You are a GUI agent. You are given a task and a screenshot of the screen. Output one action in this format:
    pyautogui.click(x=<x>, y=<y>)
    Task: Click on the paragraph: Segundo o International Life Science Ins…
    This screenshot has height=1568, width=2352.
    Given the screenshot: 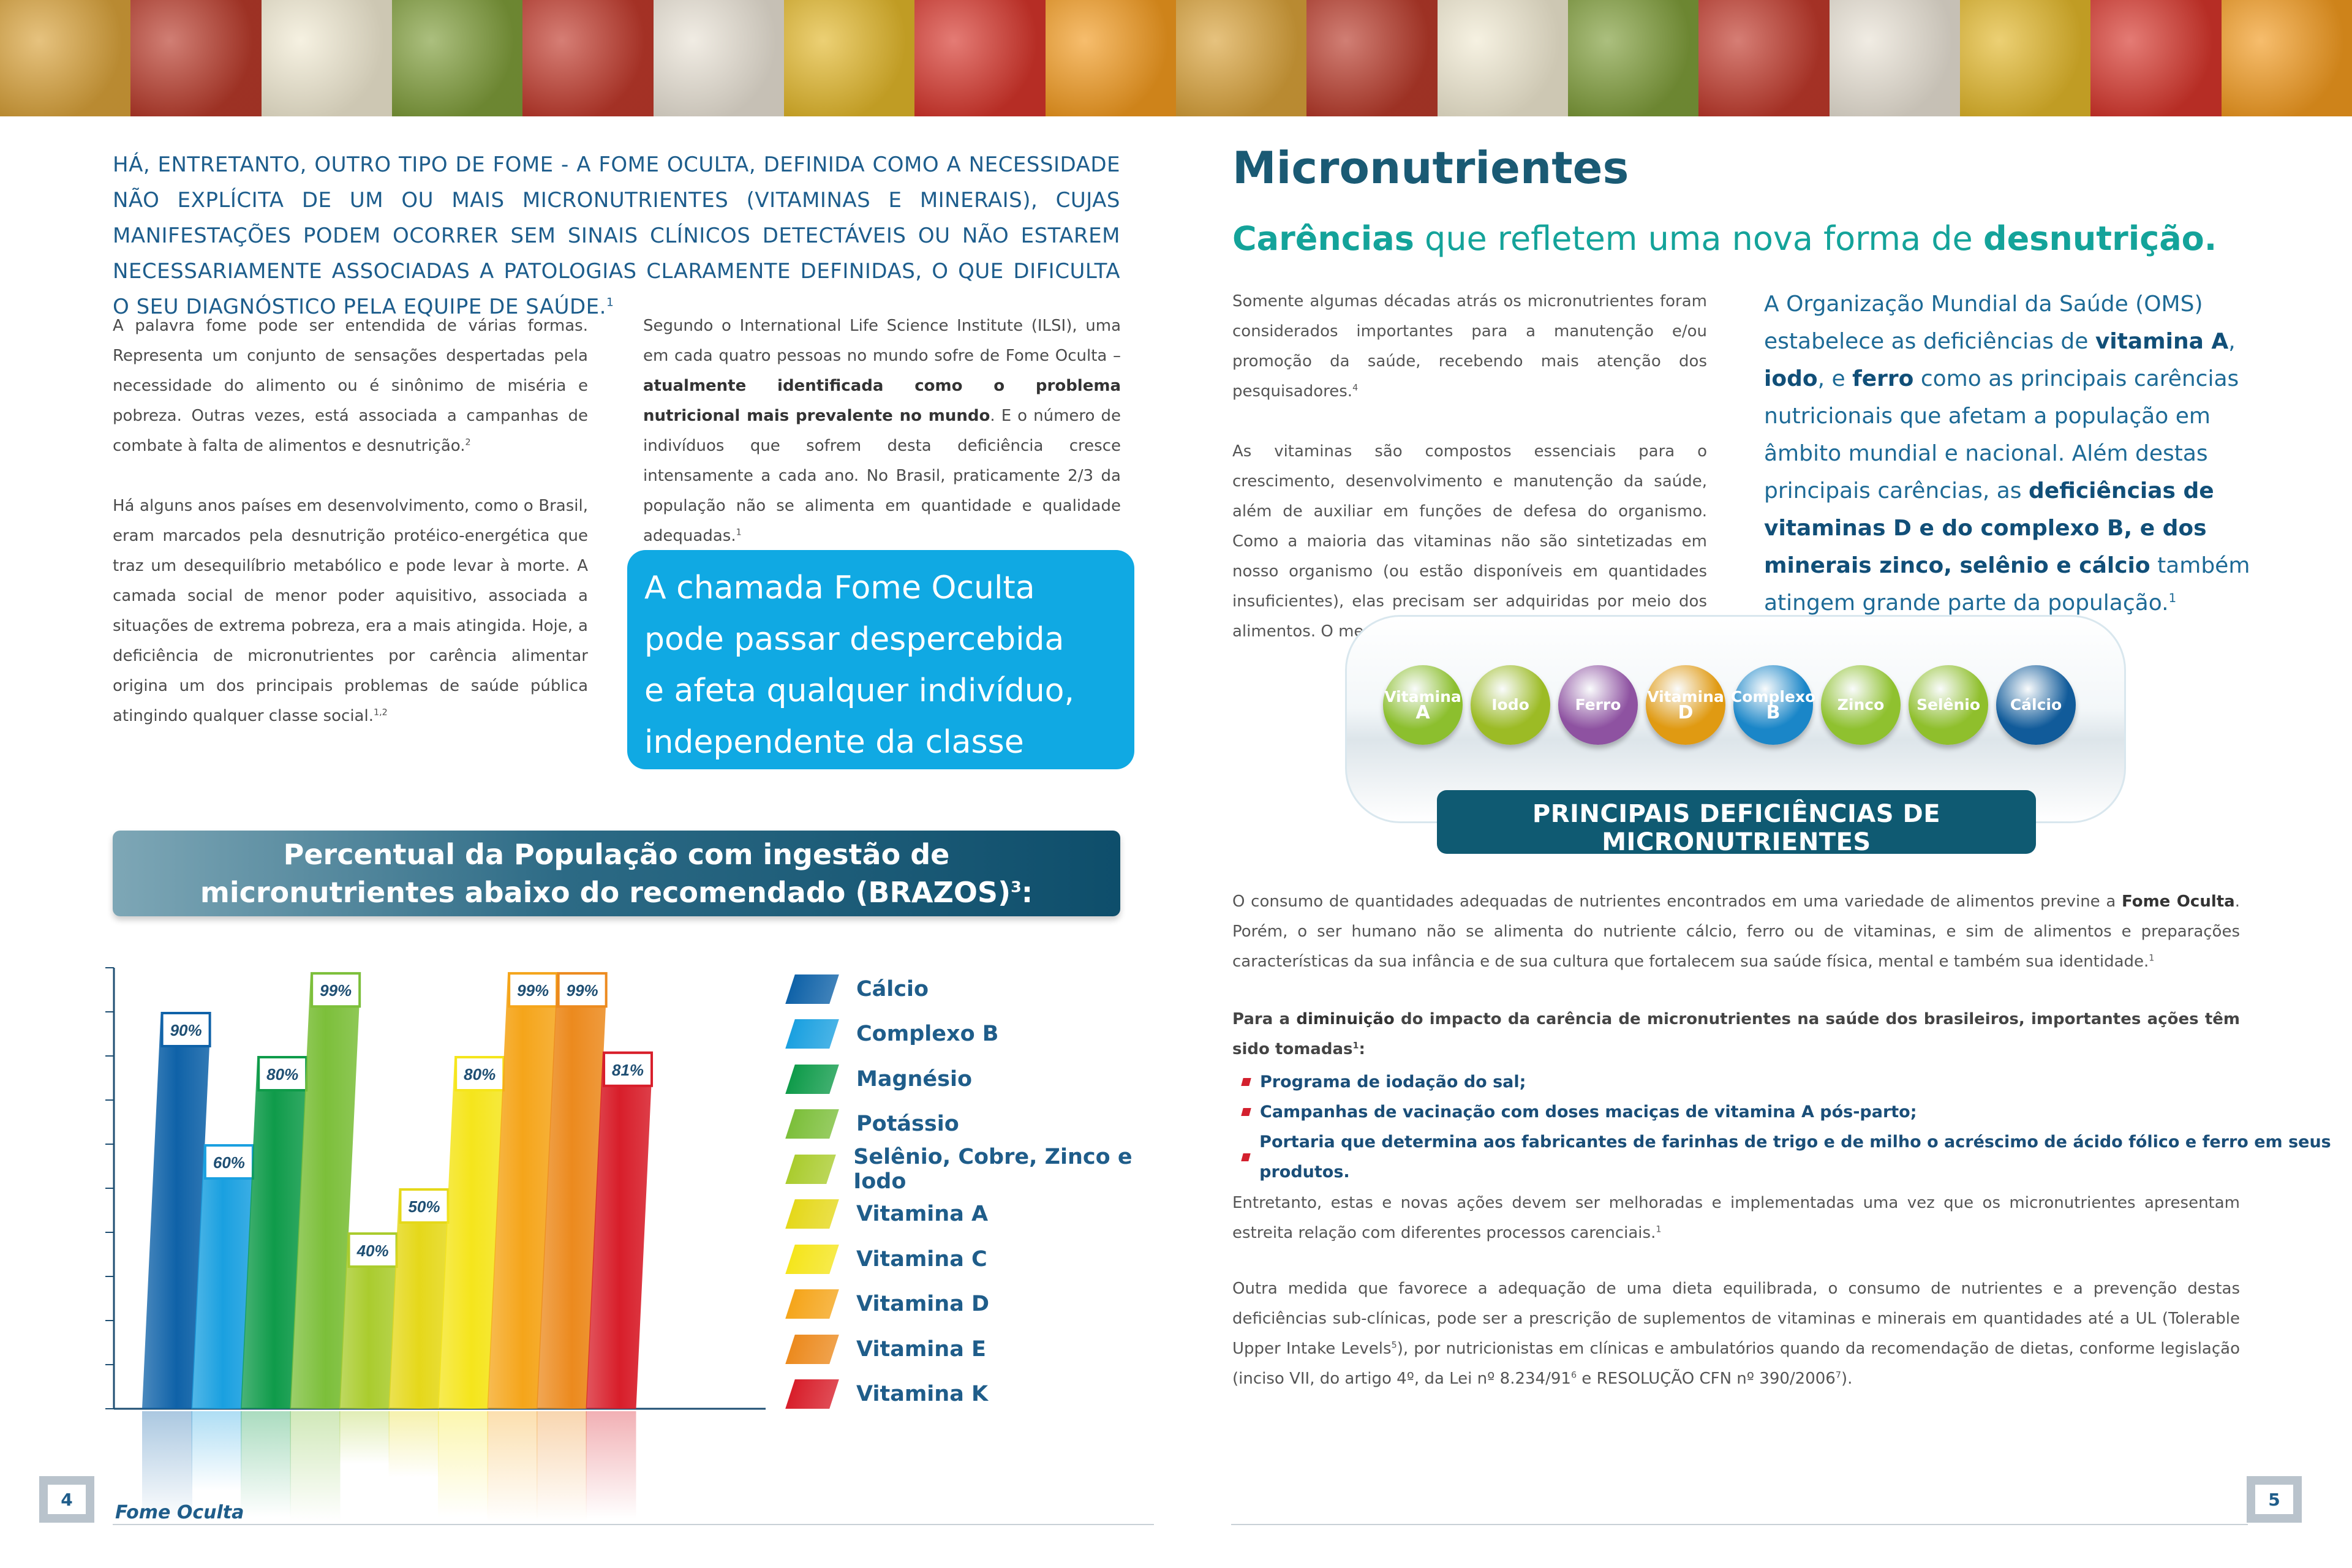 What is the action you would take?
    pyautogui.click(x=882, y=431)
    